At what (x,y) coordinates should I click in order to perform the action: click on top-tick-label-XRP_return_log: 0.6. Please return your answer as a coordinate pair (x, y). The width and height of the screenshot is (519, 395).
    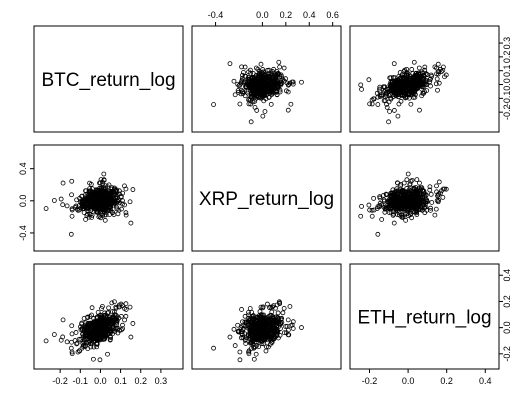
    Looking at the image, I should click on (332, 15).